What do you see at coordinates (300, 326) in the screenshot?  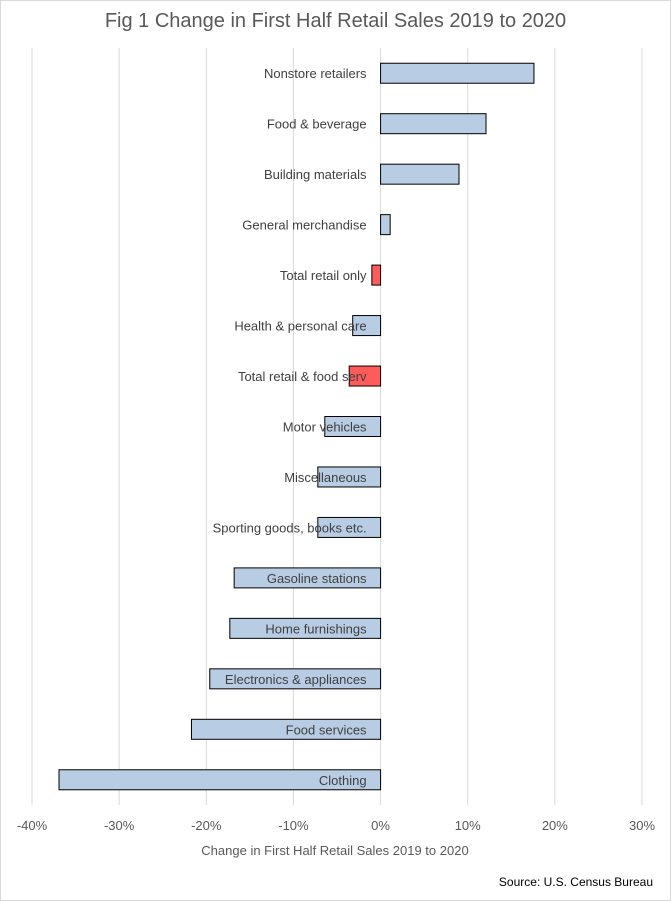 I see `category-label: Health & personal care` at bounding box center [300, 326].